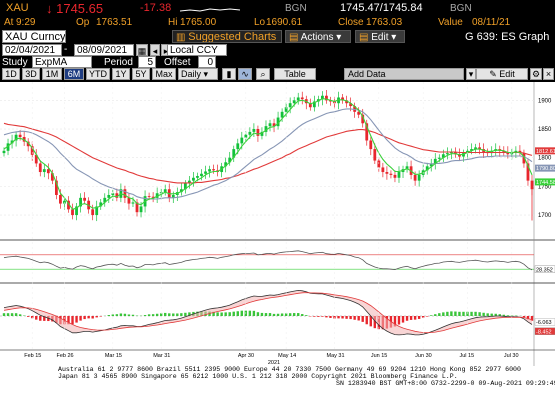 This screenshot has height=400, width=555. What do you see at coordinates (177, 62) in the screenshot?
I see `offset-label: Offset` at bounding box center [177, 62].